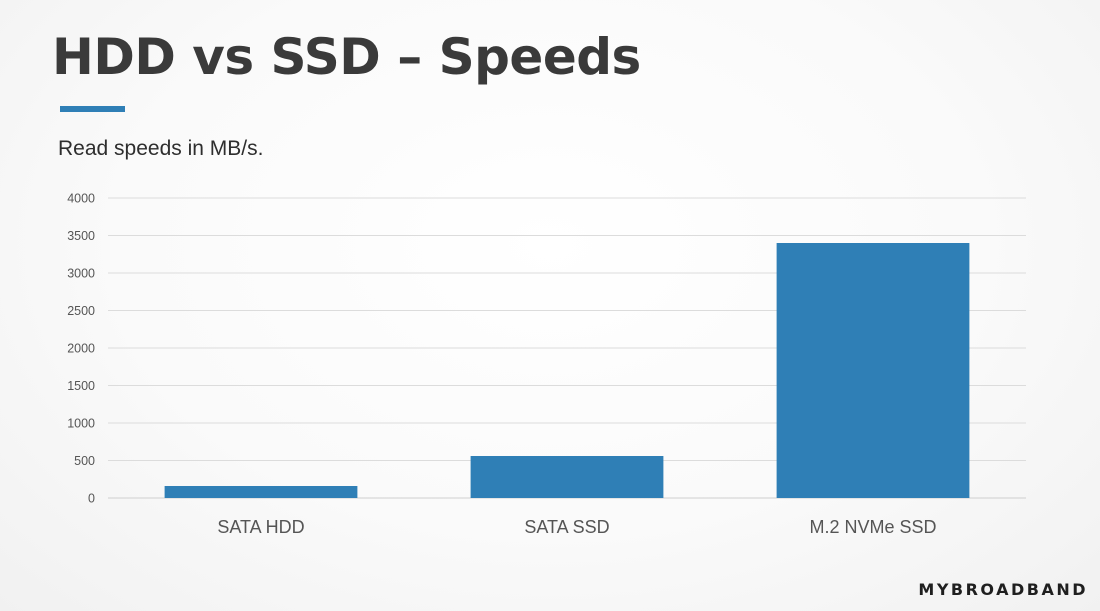 The image size is (1100, 611). What do you see at coordinates (346, 57) in the screenshot?
I see `slide-title: HDD vs SSD – Speeds` at bounding box center [346, 57].